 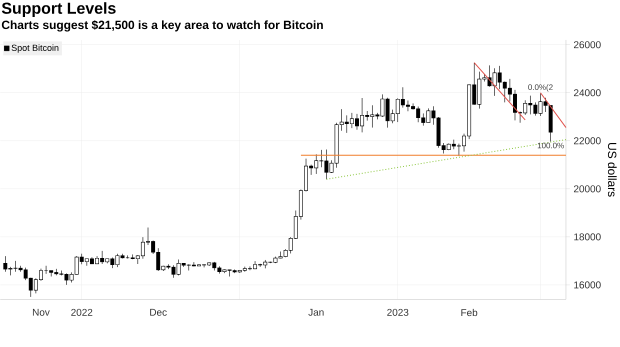 What do you see at coordinates (397, 312) in the screenshot?
I see `x-tick-label: 2023` at bounding box center [397, 312].